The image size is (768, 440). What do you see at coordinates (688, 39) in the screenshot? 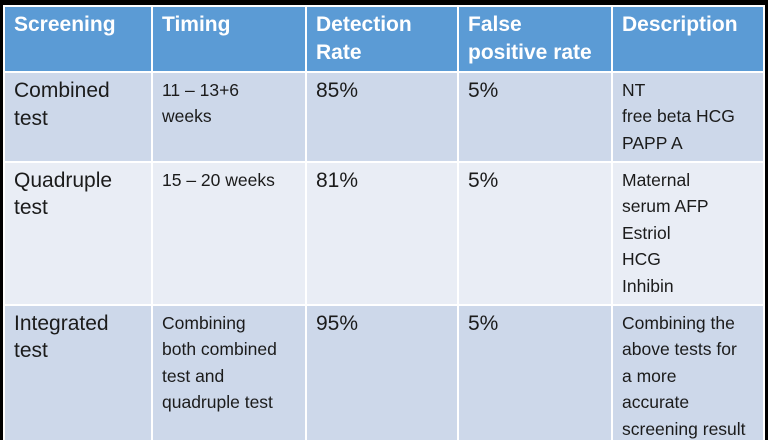
I see `column-header-description: Description` at bounding box center [688, 39].